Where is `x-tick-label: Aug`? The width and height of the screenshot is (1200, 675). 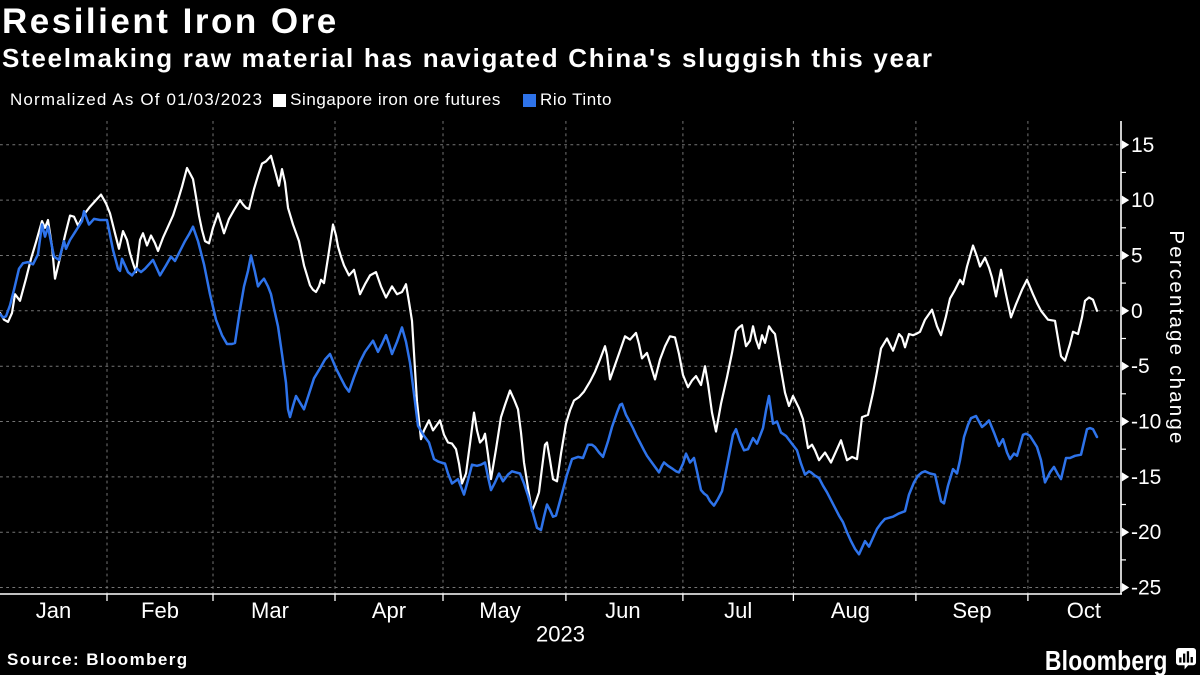 x-tick-label: Aug is located at coordinates (850, 610).